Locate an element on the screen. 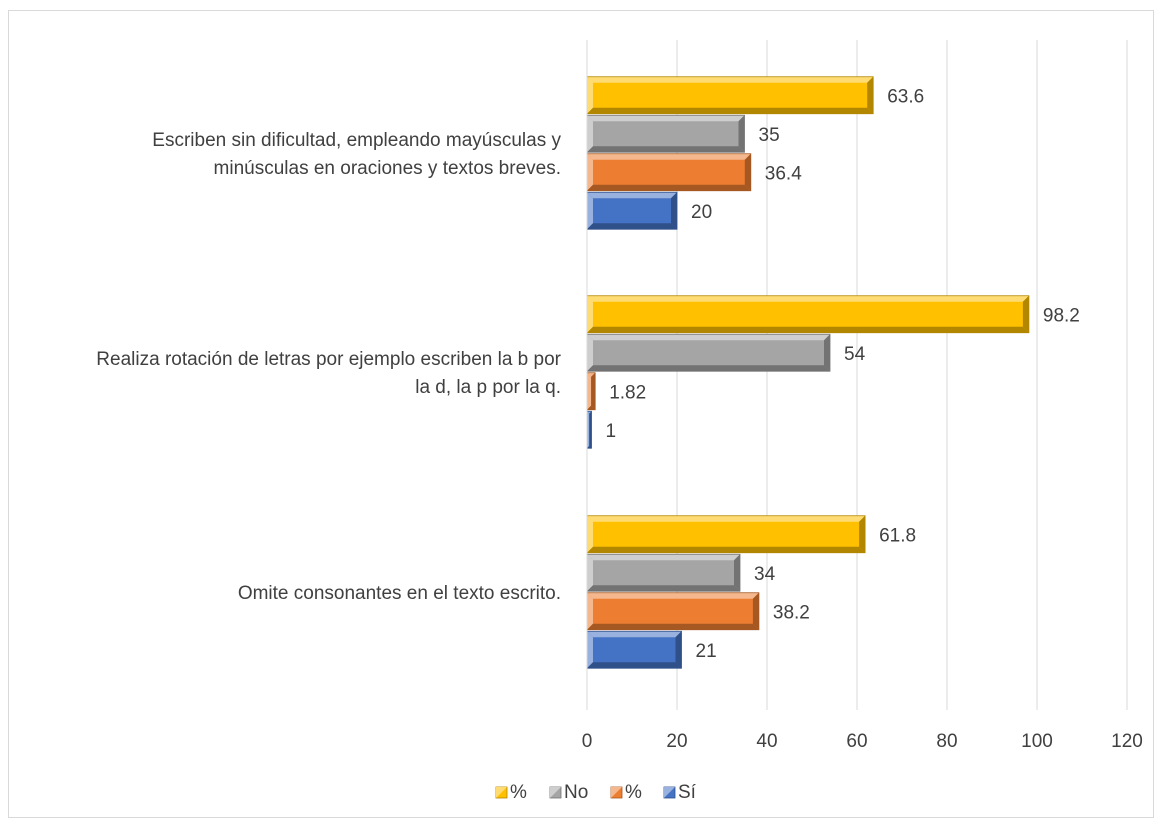 Image resolution: width=1162 pixels, height=824 pixels. legend: % No% Sí is located at coordinates (596, 792).